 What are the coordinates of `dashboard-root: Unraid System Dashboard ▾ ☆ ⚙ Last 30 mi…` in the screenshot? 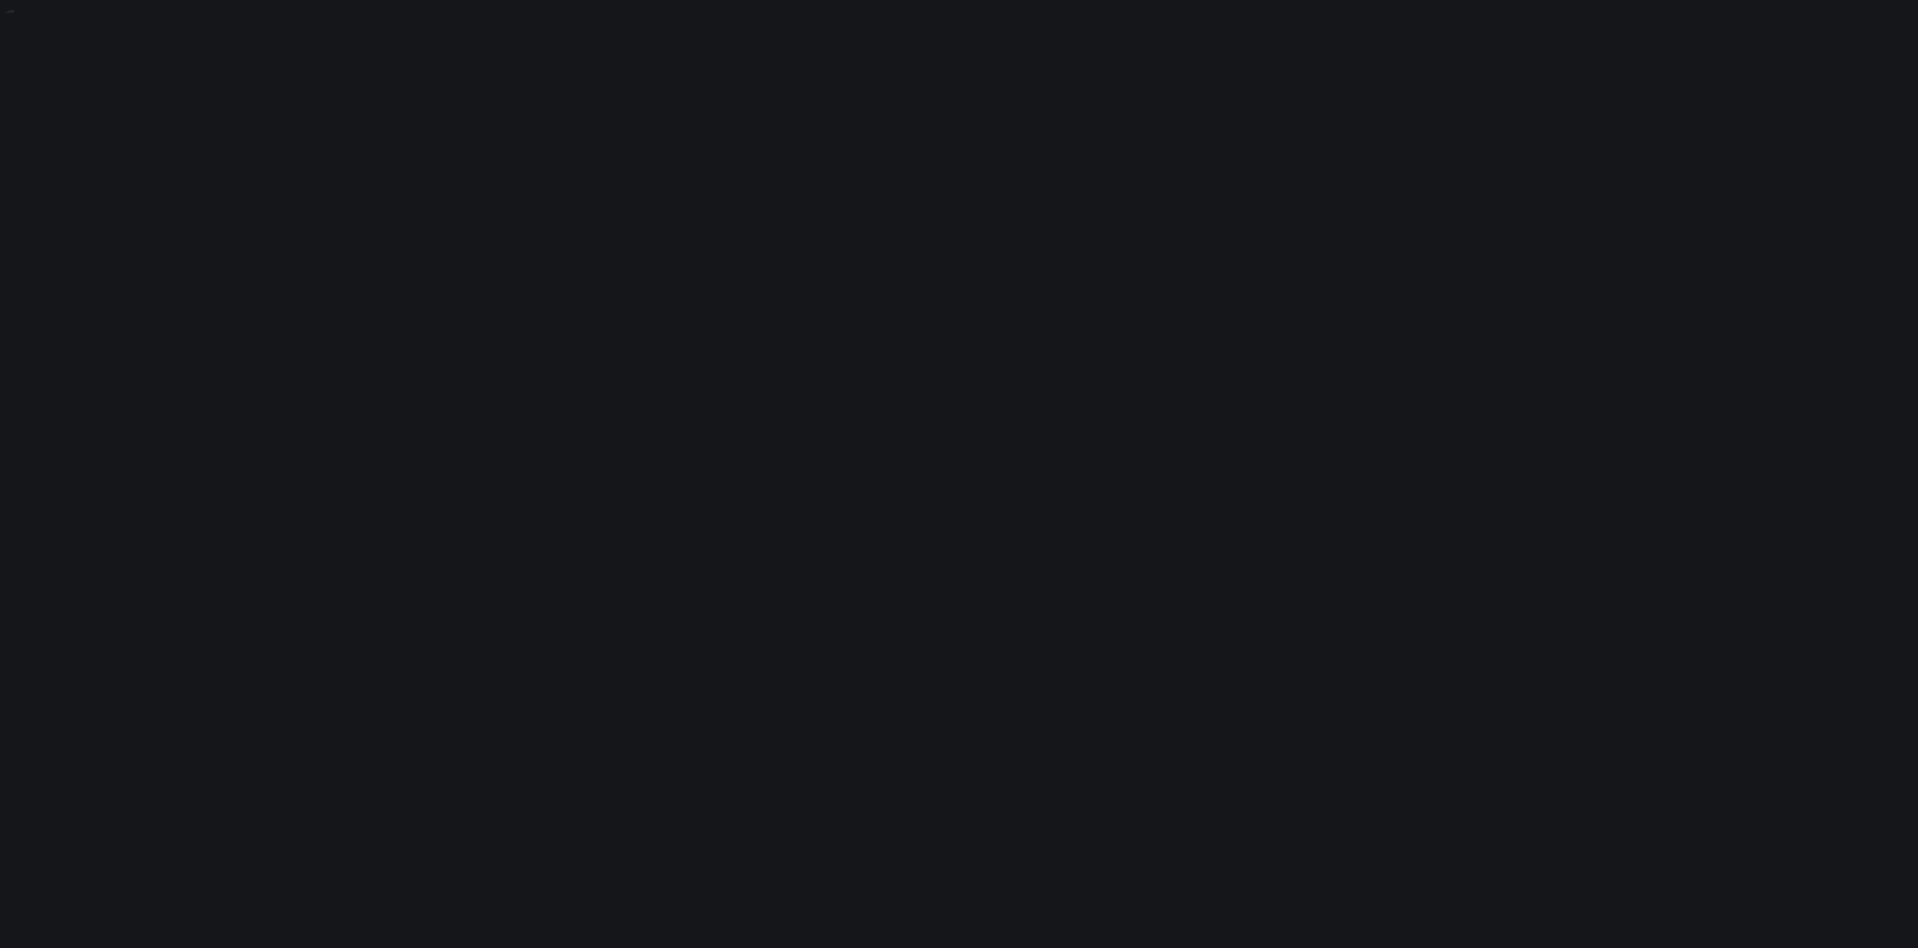 It's located at (7, 11).